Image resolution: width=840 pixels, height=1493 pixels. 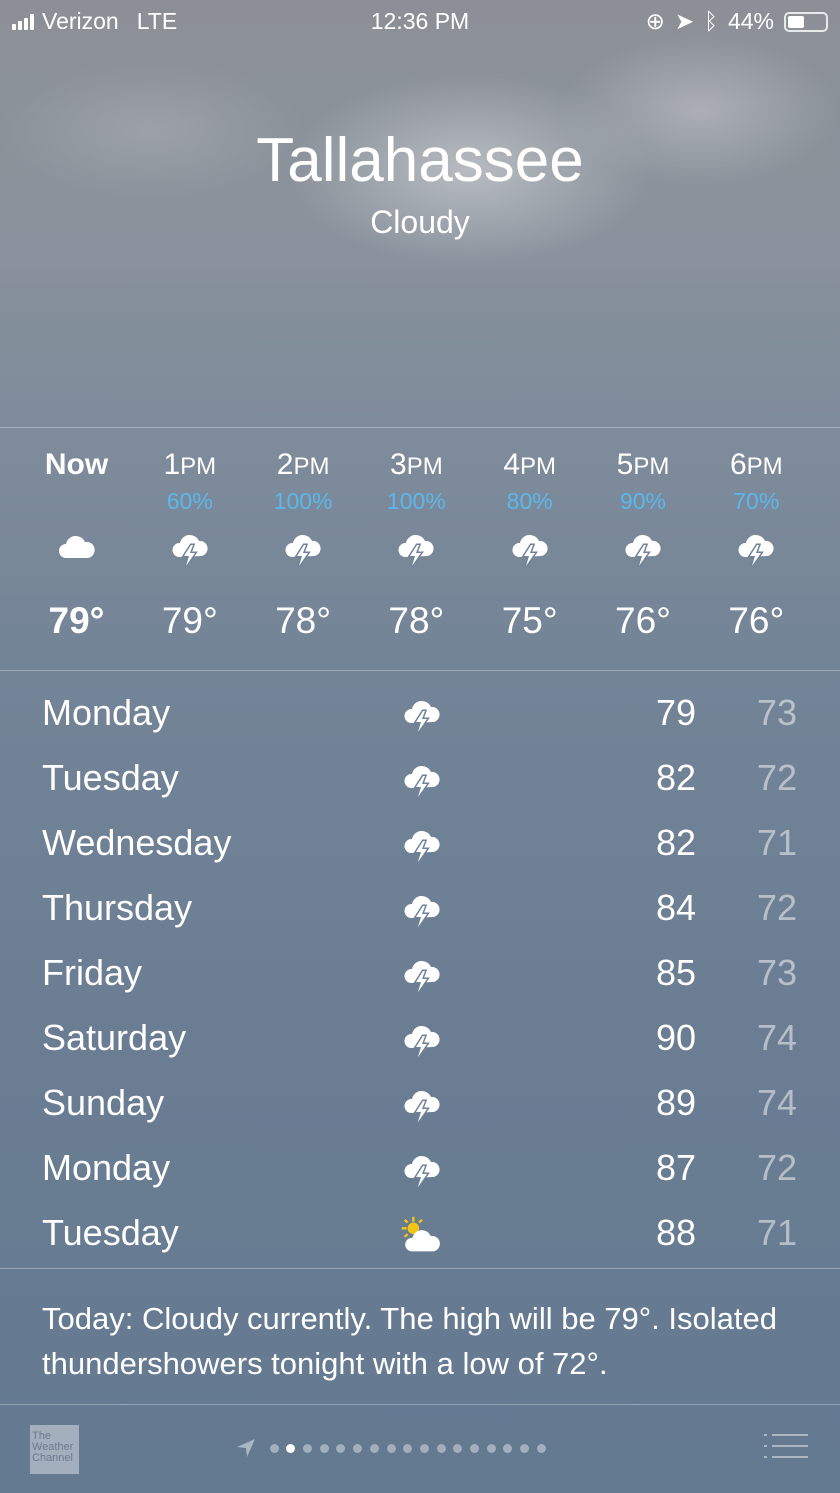 What do you see at coordinates (756, 620) in the screenshot?
I see `hour-temp: 76°` at bounding box center [756, 620].